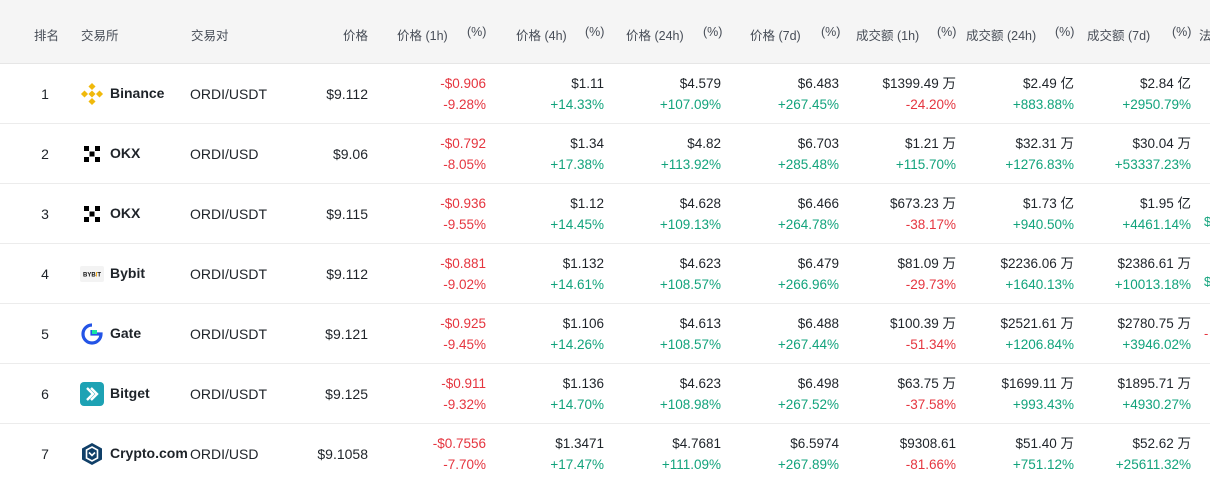 This screenshot has height=478, width=1210. I want to click on p24h-change-pct: +109.13%, so click(690, 224).